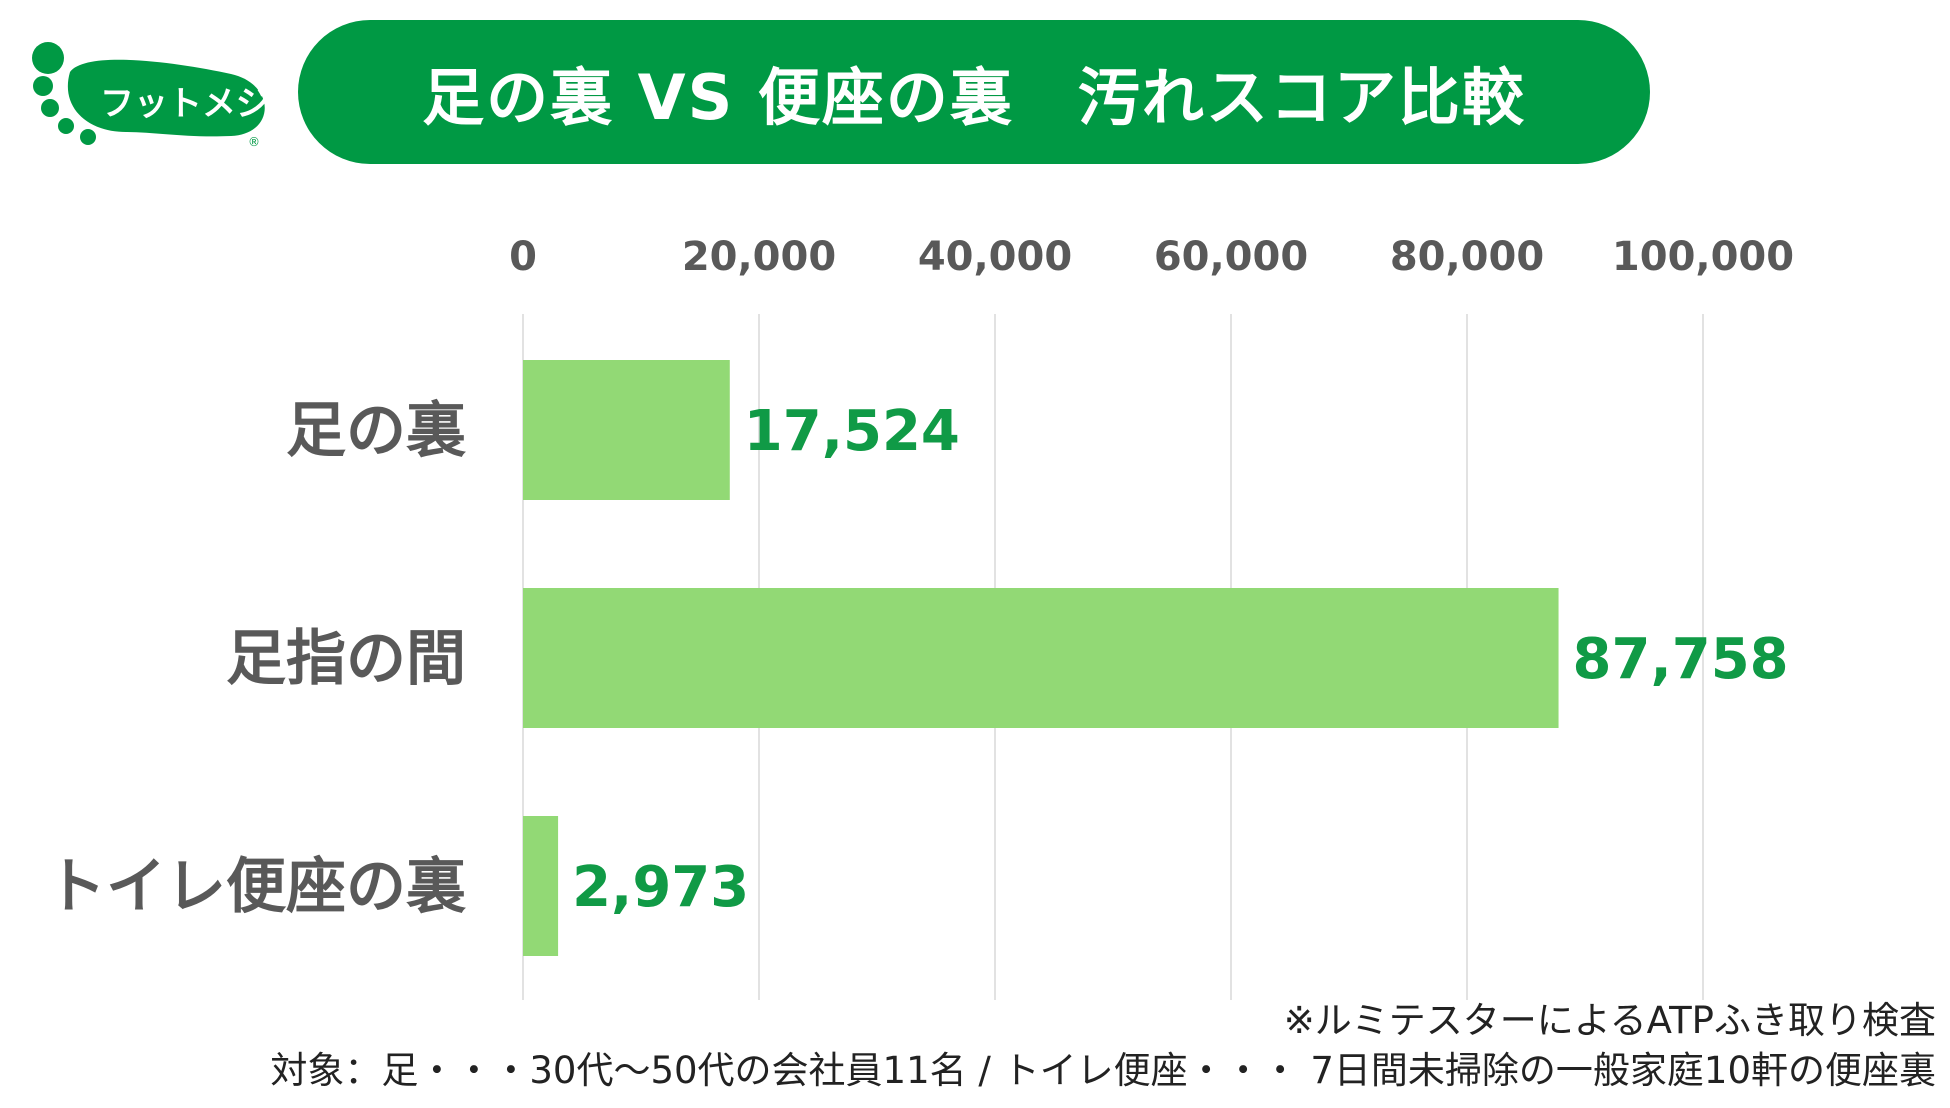  I want to click on value-label: 87,758, so click(1681, 659).